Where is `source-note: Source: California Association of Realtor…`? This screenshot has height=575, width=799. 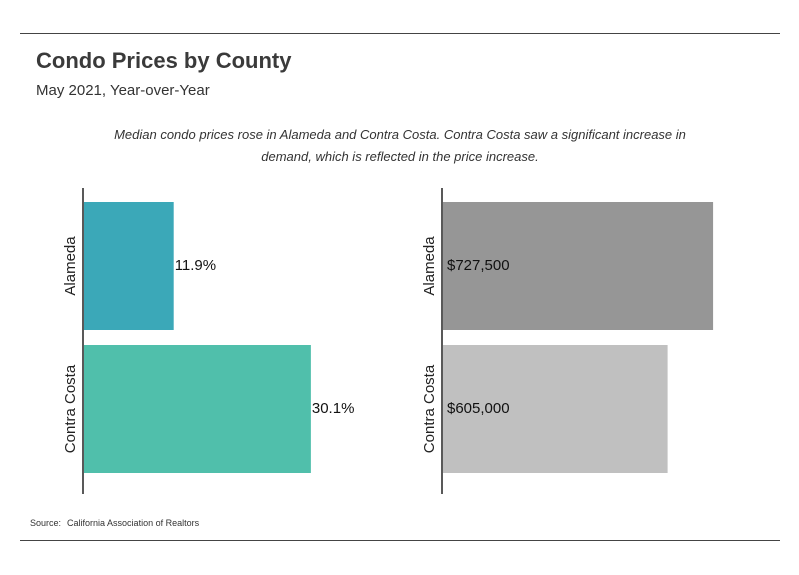
source-note: Source: California Association of Realtor… is located at coordinates (117, 523).